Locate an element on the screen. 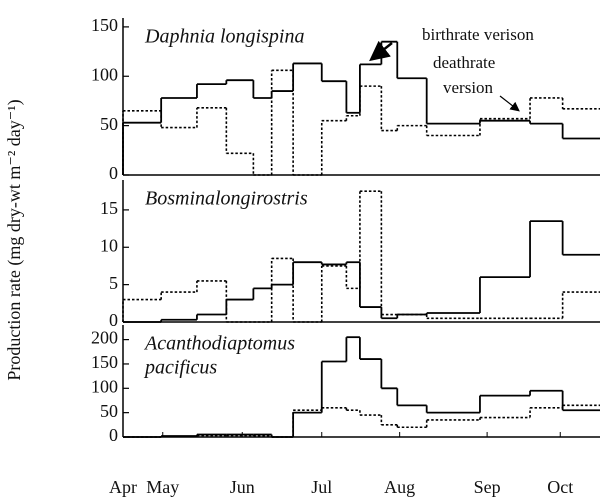 Image resolution: width=603 pixels, height=499 pixels. y-tick-label: 15 is located at coordinates (109, 208).